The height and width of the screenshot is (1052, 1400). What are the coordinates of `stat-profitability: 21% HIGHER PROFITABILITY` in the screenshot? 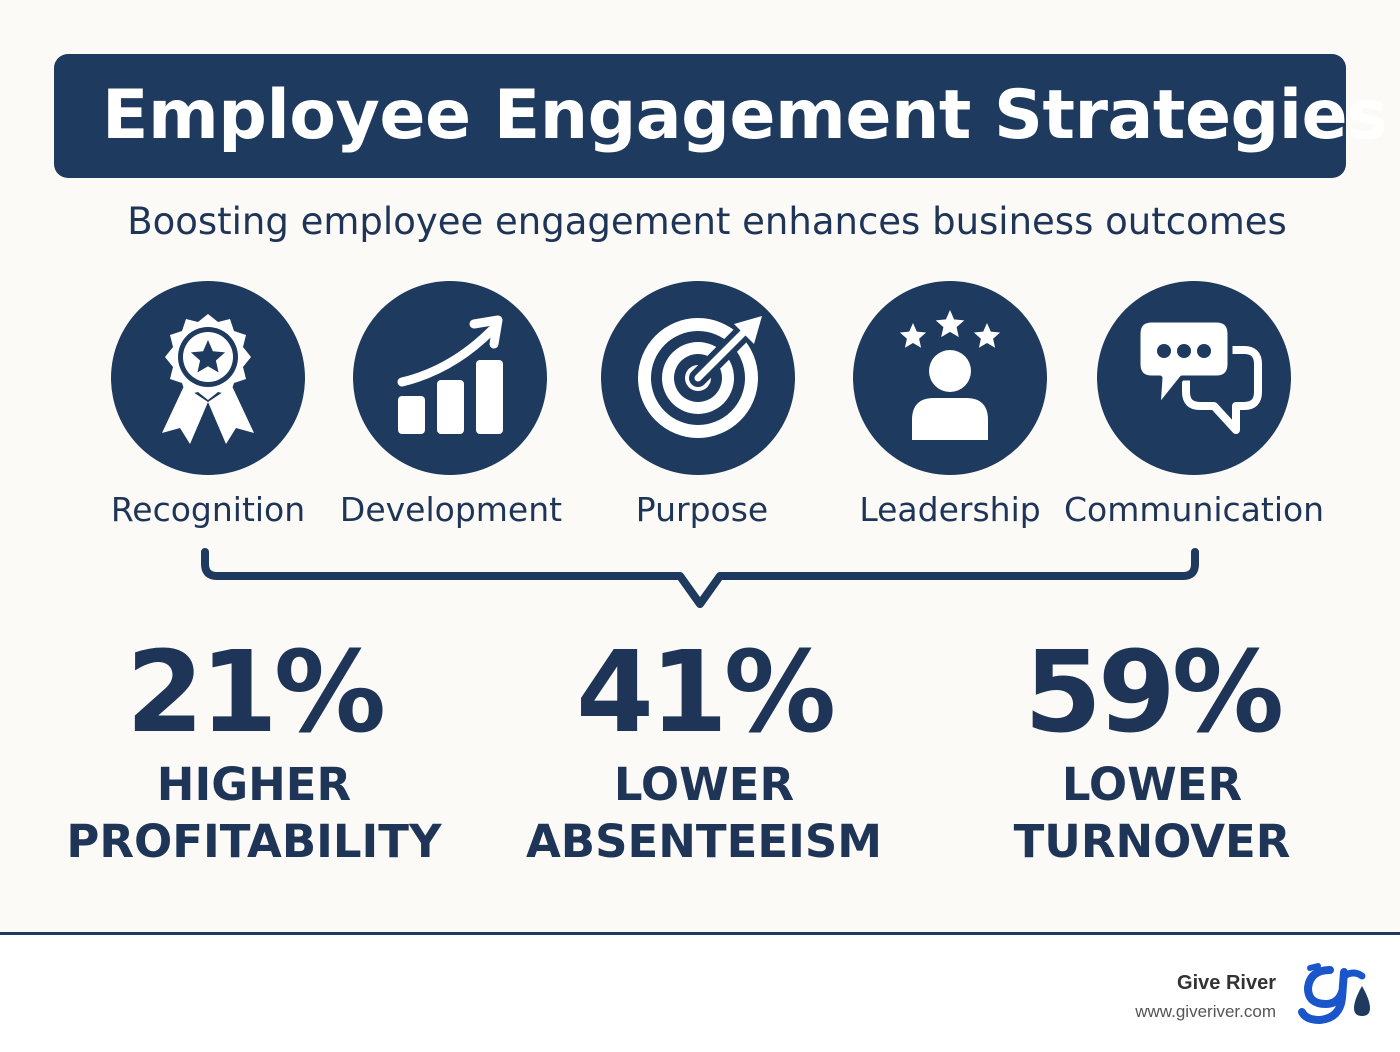 It's located at (254, 750).